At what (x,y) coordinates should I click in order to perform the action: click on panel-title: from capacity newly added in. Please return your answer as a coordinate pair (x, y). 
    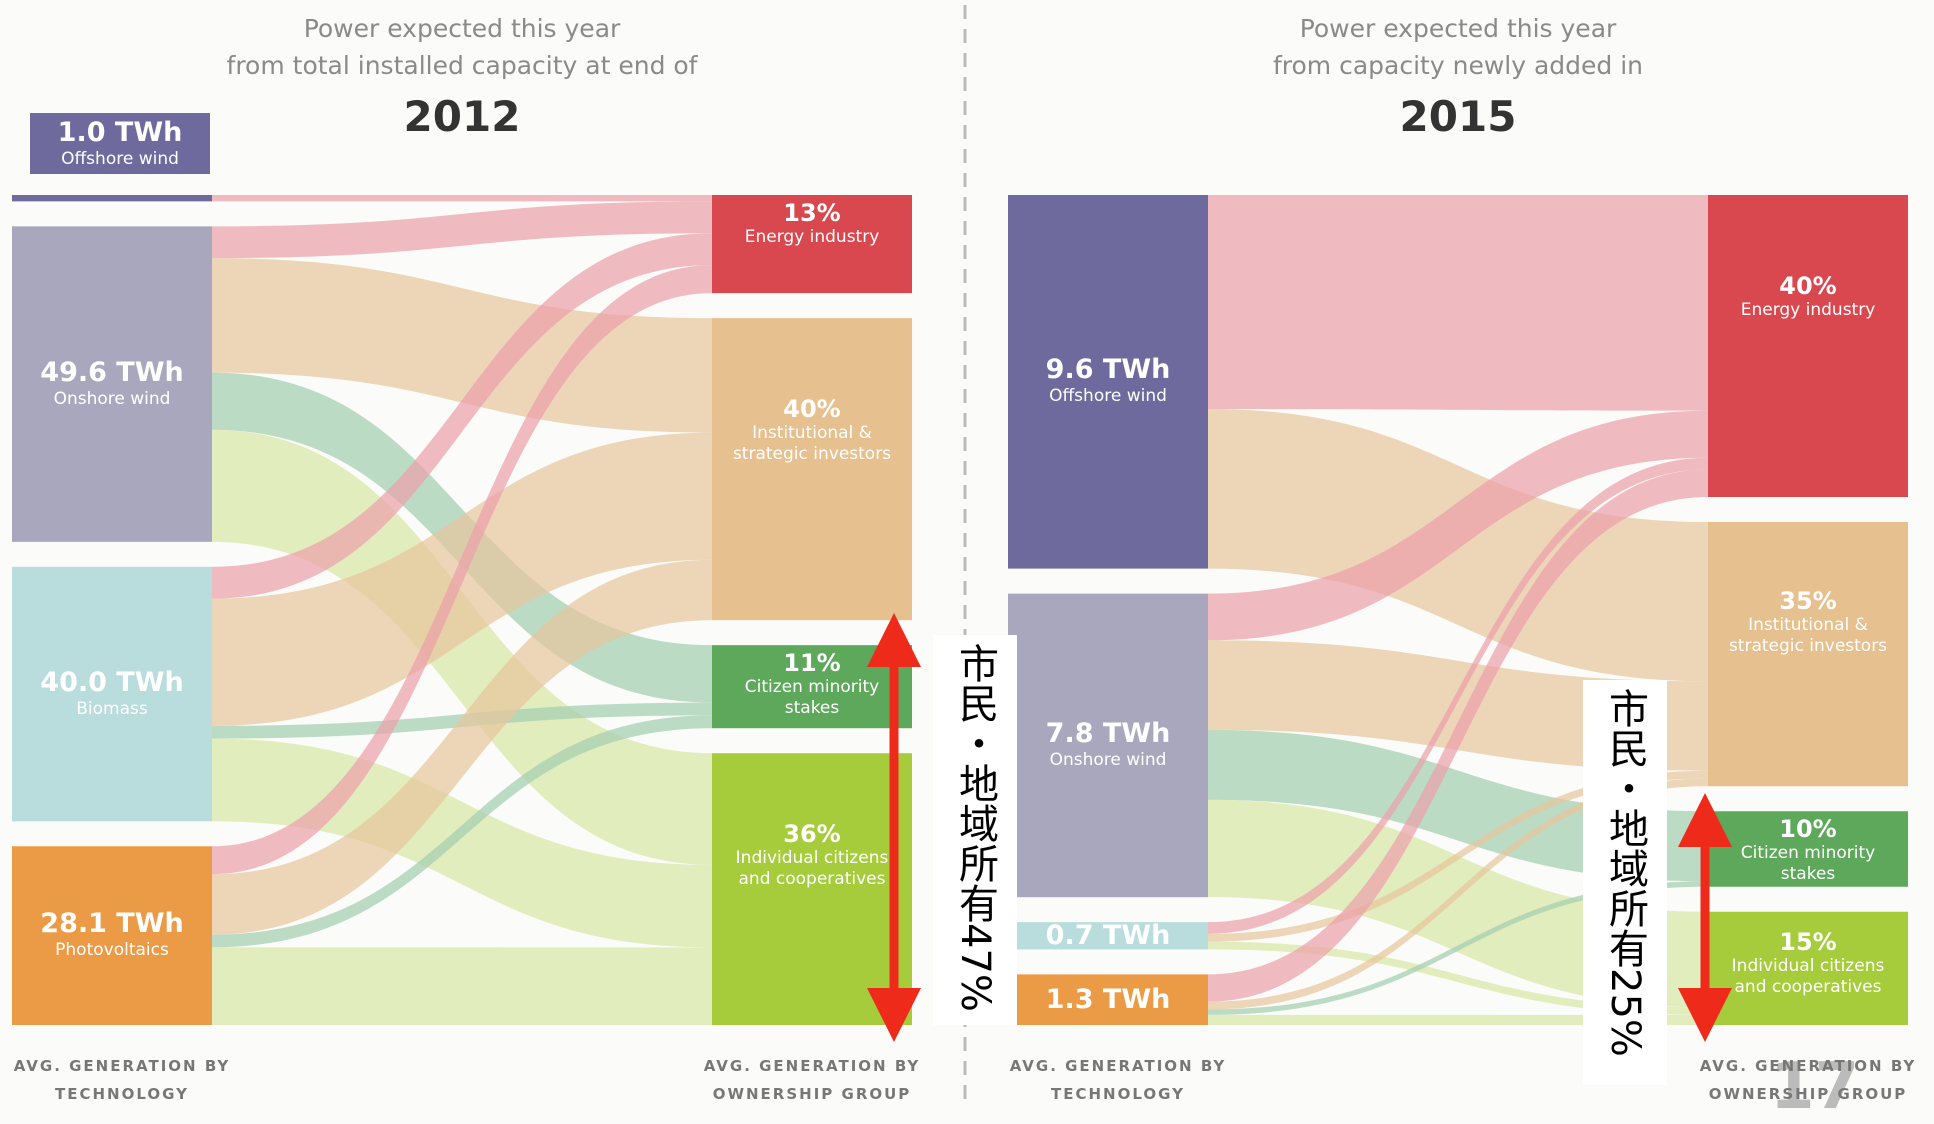
    Looking at the image, I should click on (1458, 65).